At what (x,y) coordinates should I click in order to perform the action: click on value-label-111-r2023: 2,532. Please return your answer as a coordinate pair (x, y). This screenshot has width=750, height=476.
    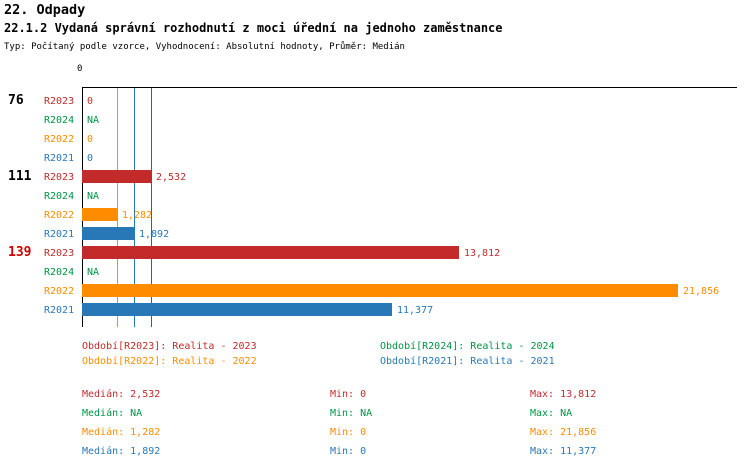
    Looking at the image, I should click on (171, 177).